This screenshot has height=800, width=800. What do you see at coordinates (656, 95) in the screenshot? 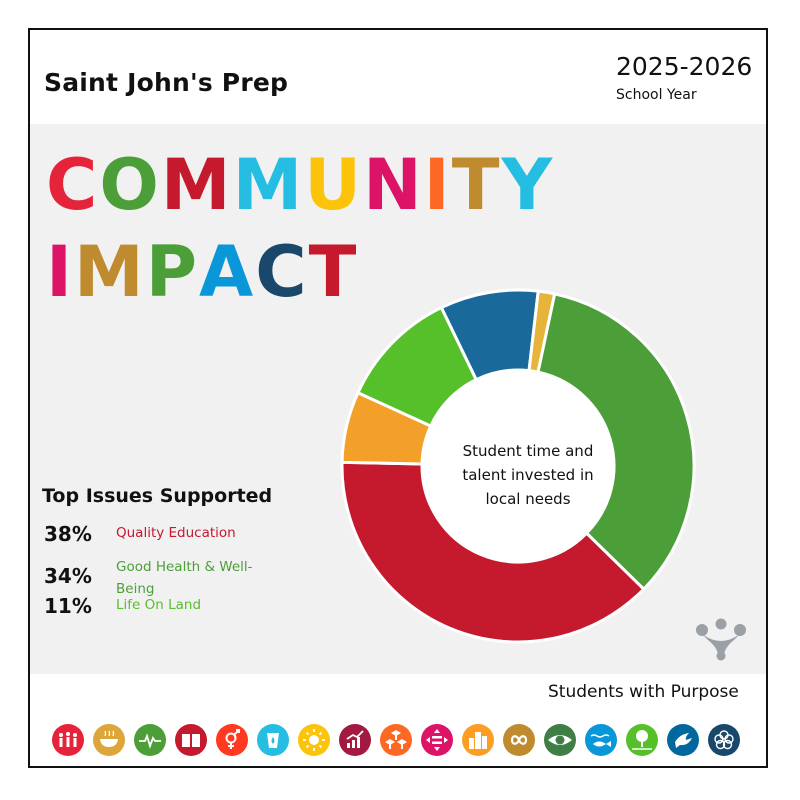
I see `school-year-label: School Year` at bounding box center [656, 95].